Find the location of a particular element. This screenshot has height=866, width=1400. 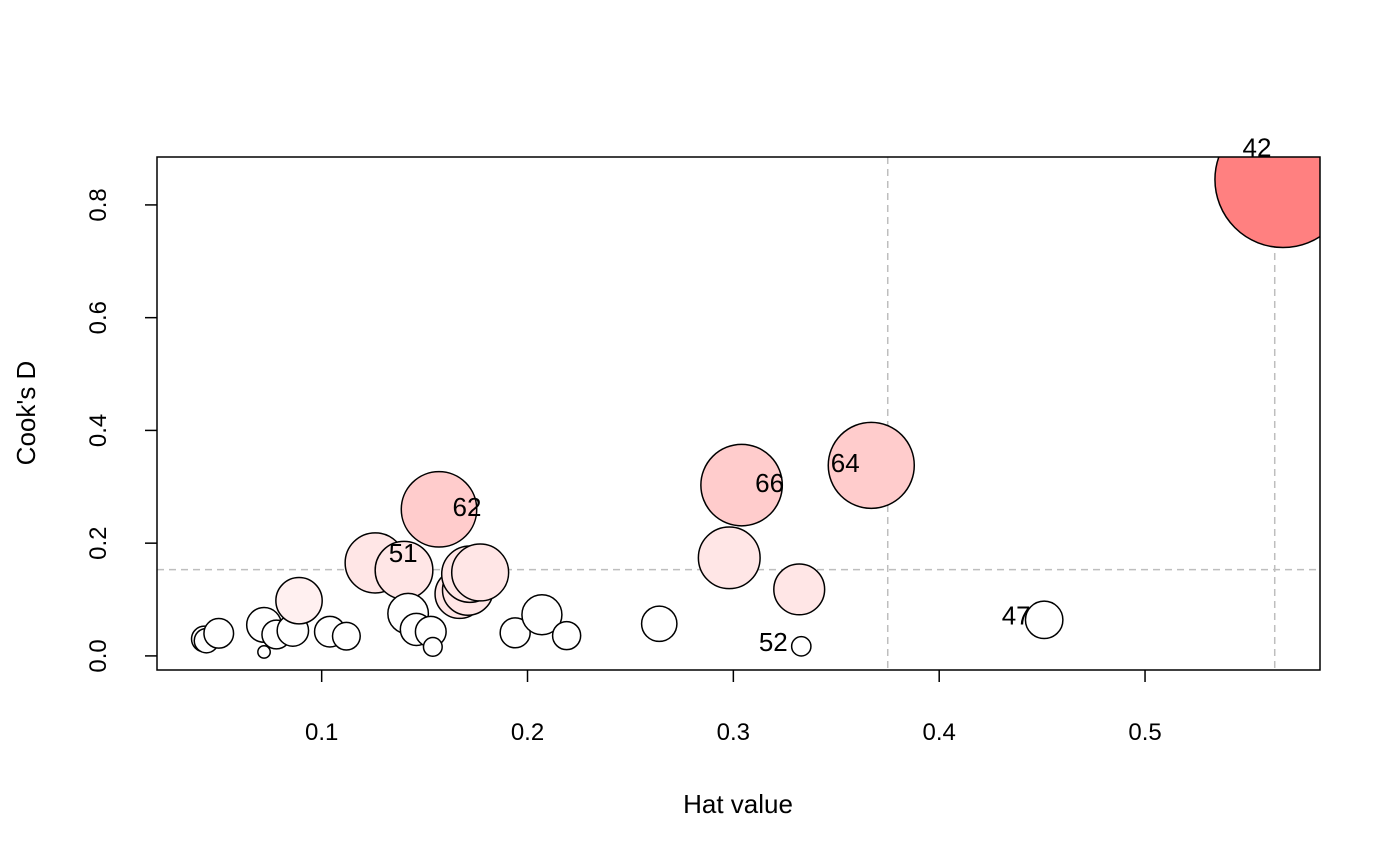

x-tick-label-0: 0.1 is located at coordinates (321, 732).